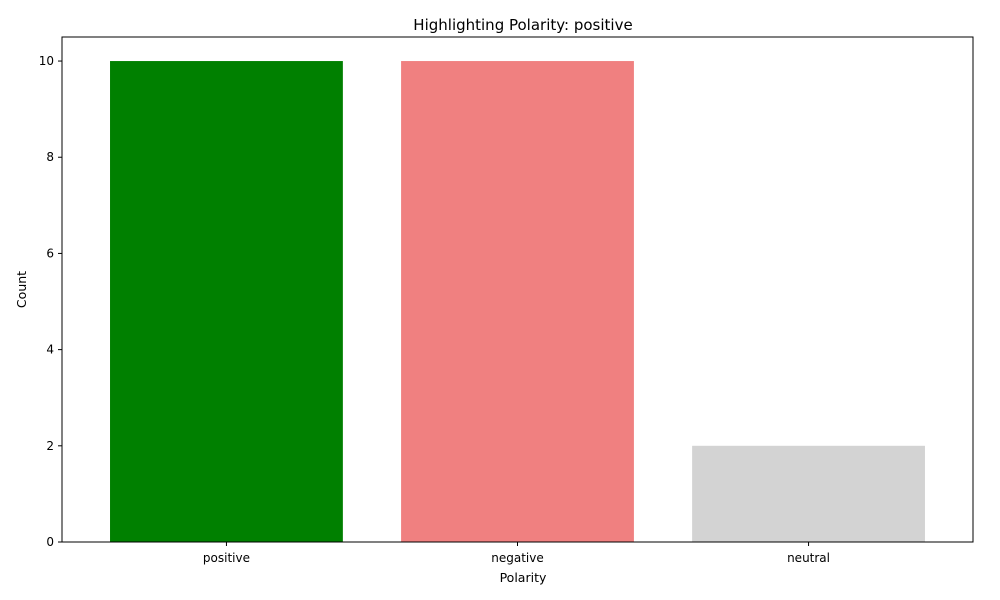 This screenshot has height=600, width=1000. Describe the element at coordinates (50, 446) in the screenshot. I see `y-tick-label-2: 2` at that location.